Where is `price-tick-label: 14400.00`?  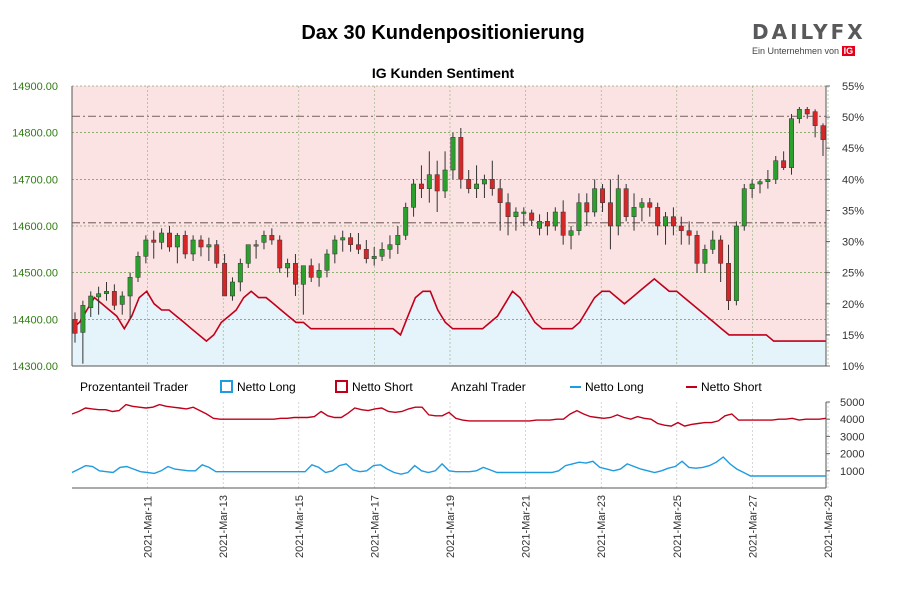
price-tick-label: 14400.00 is located at coordinates (35, 320).